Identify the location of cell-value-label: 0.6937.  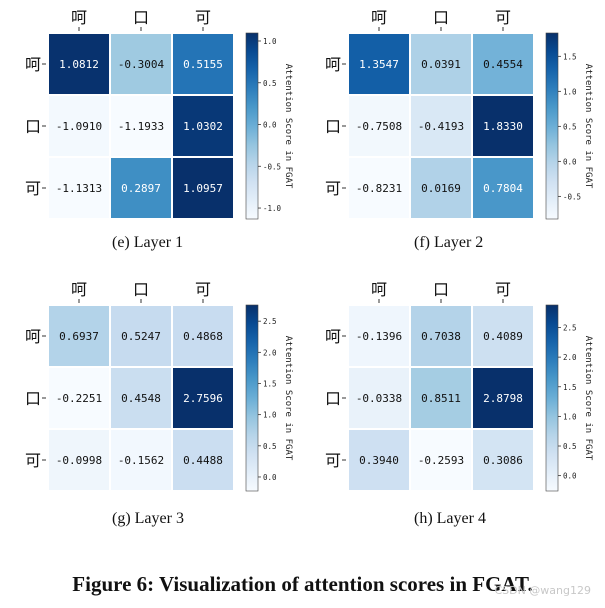
(79, 336).